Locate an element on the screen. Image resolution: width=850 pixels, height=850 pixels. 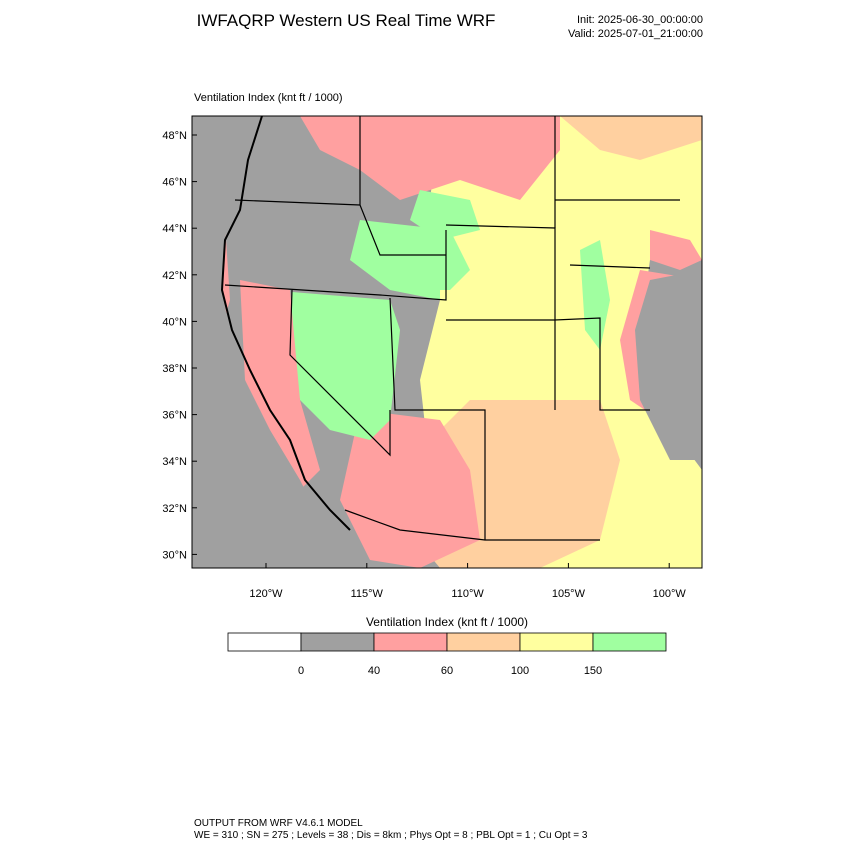
lon-label: 115°W is located at coordinates (367, 594).